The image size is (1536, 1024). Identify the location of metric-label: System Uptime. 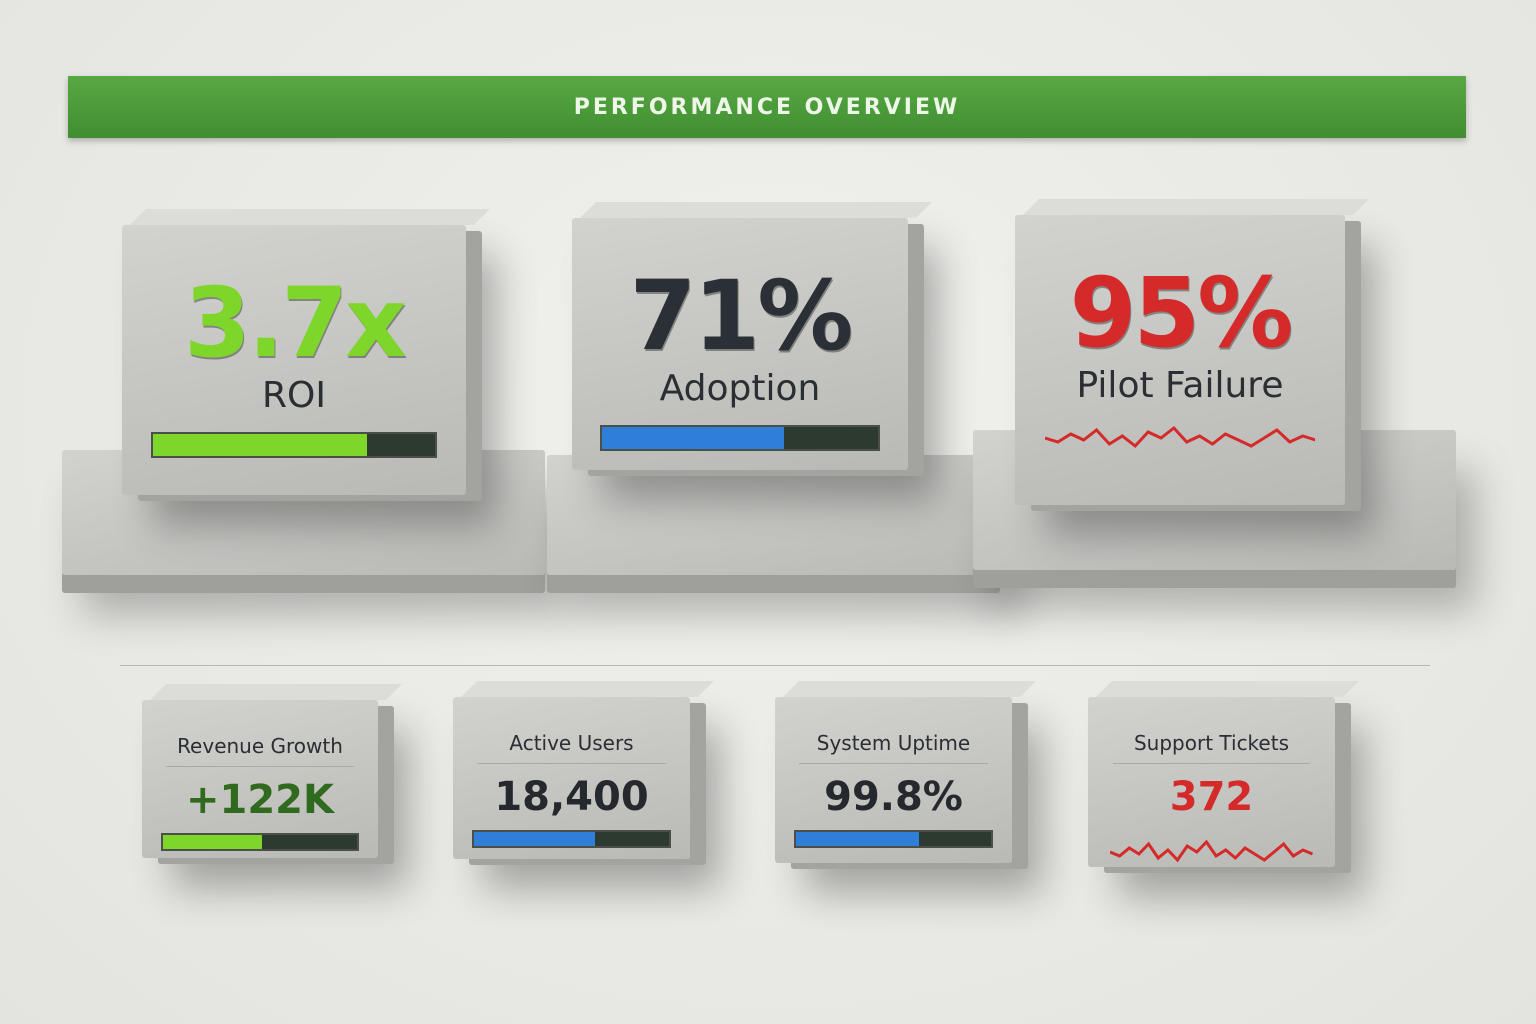
(893, 747).